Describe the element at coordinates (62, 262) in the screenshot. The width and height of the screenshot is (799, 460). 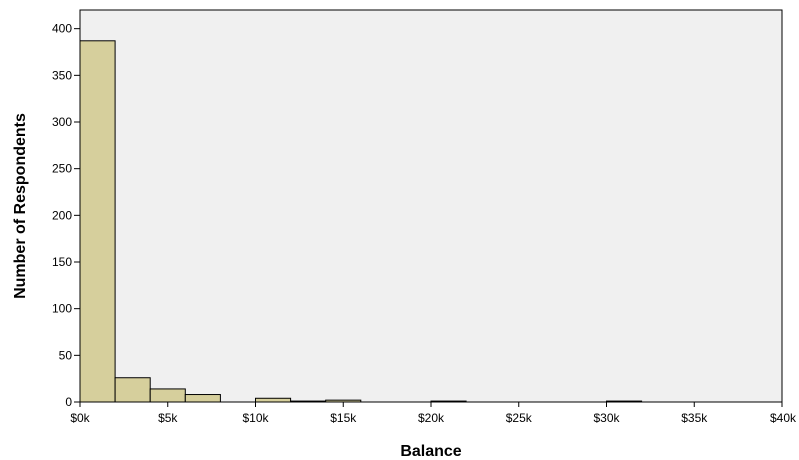
I see `y-tick-label: 150` at that location.